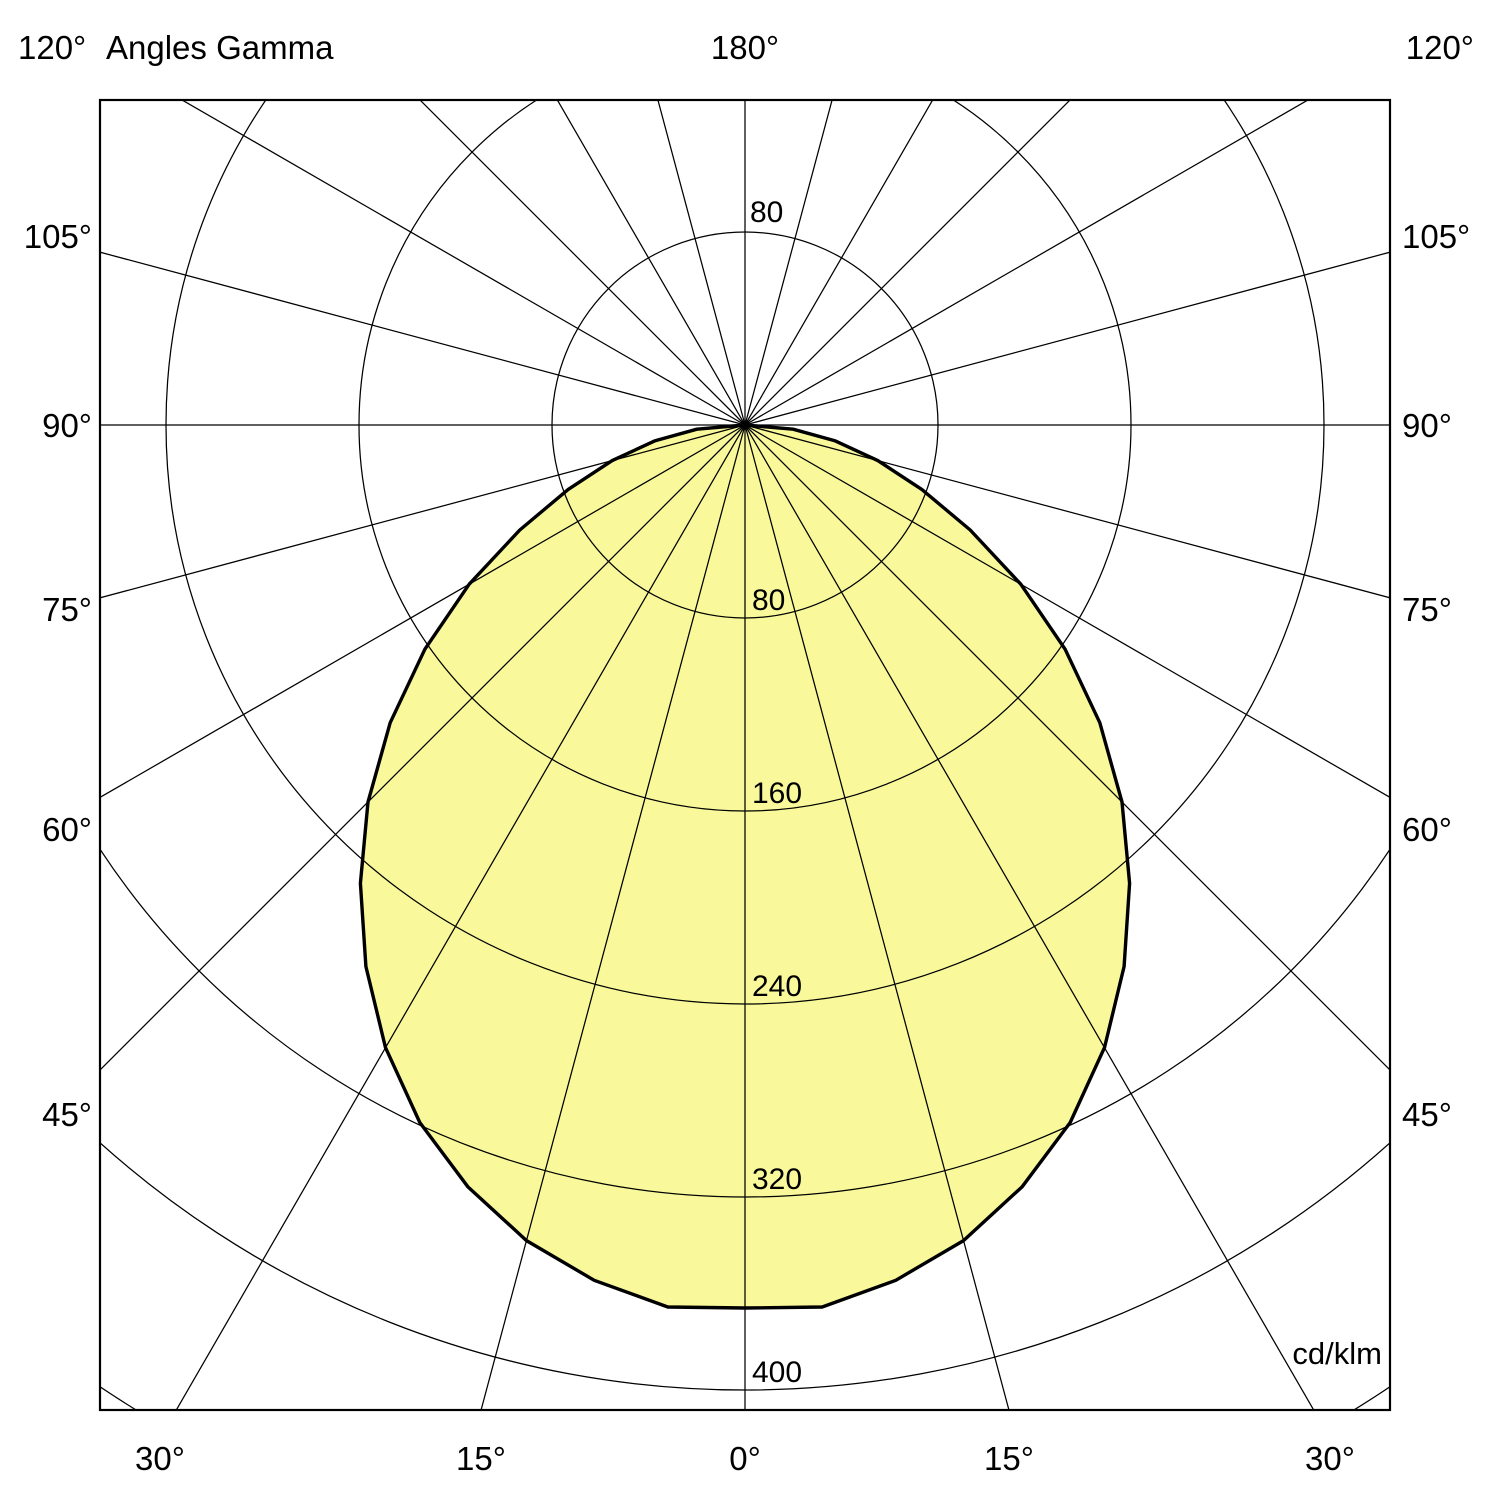  What do you see at coordinates (67, 425) in the screenshot?
I see `gamma-label-90-left: 90°` at bounding box center [67, 425].